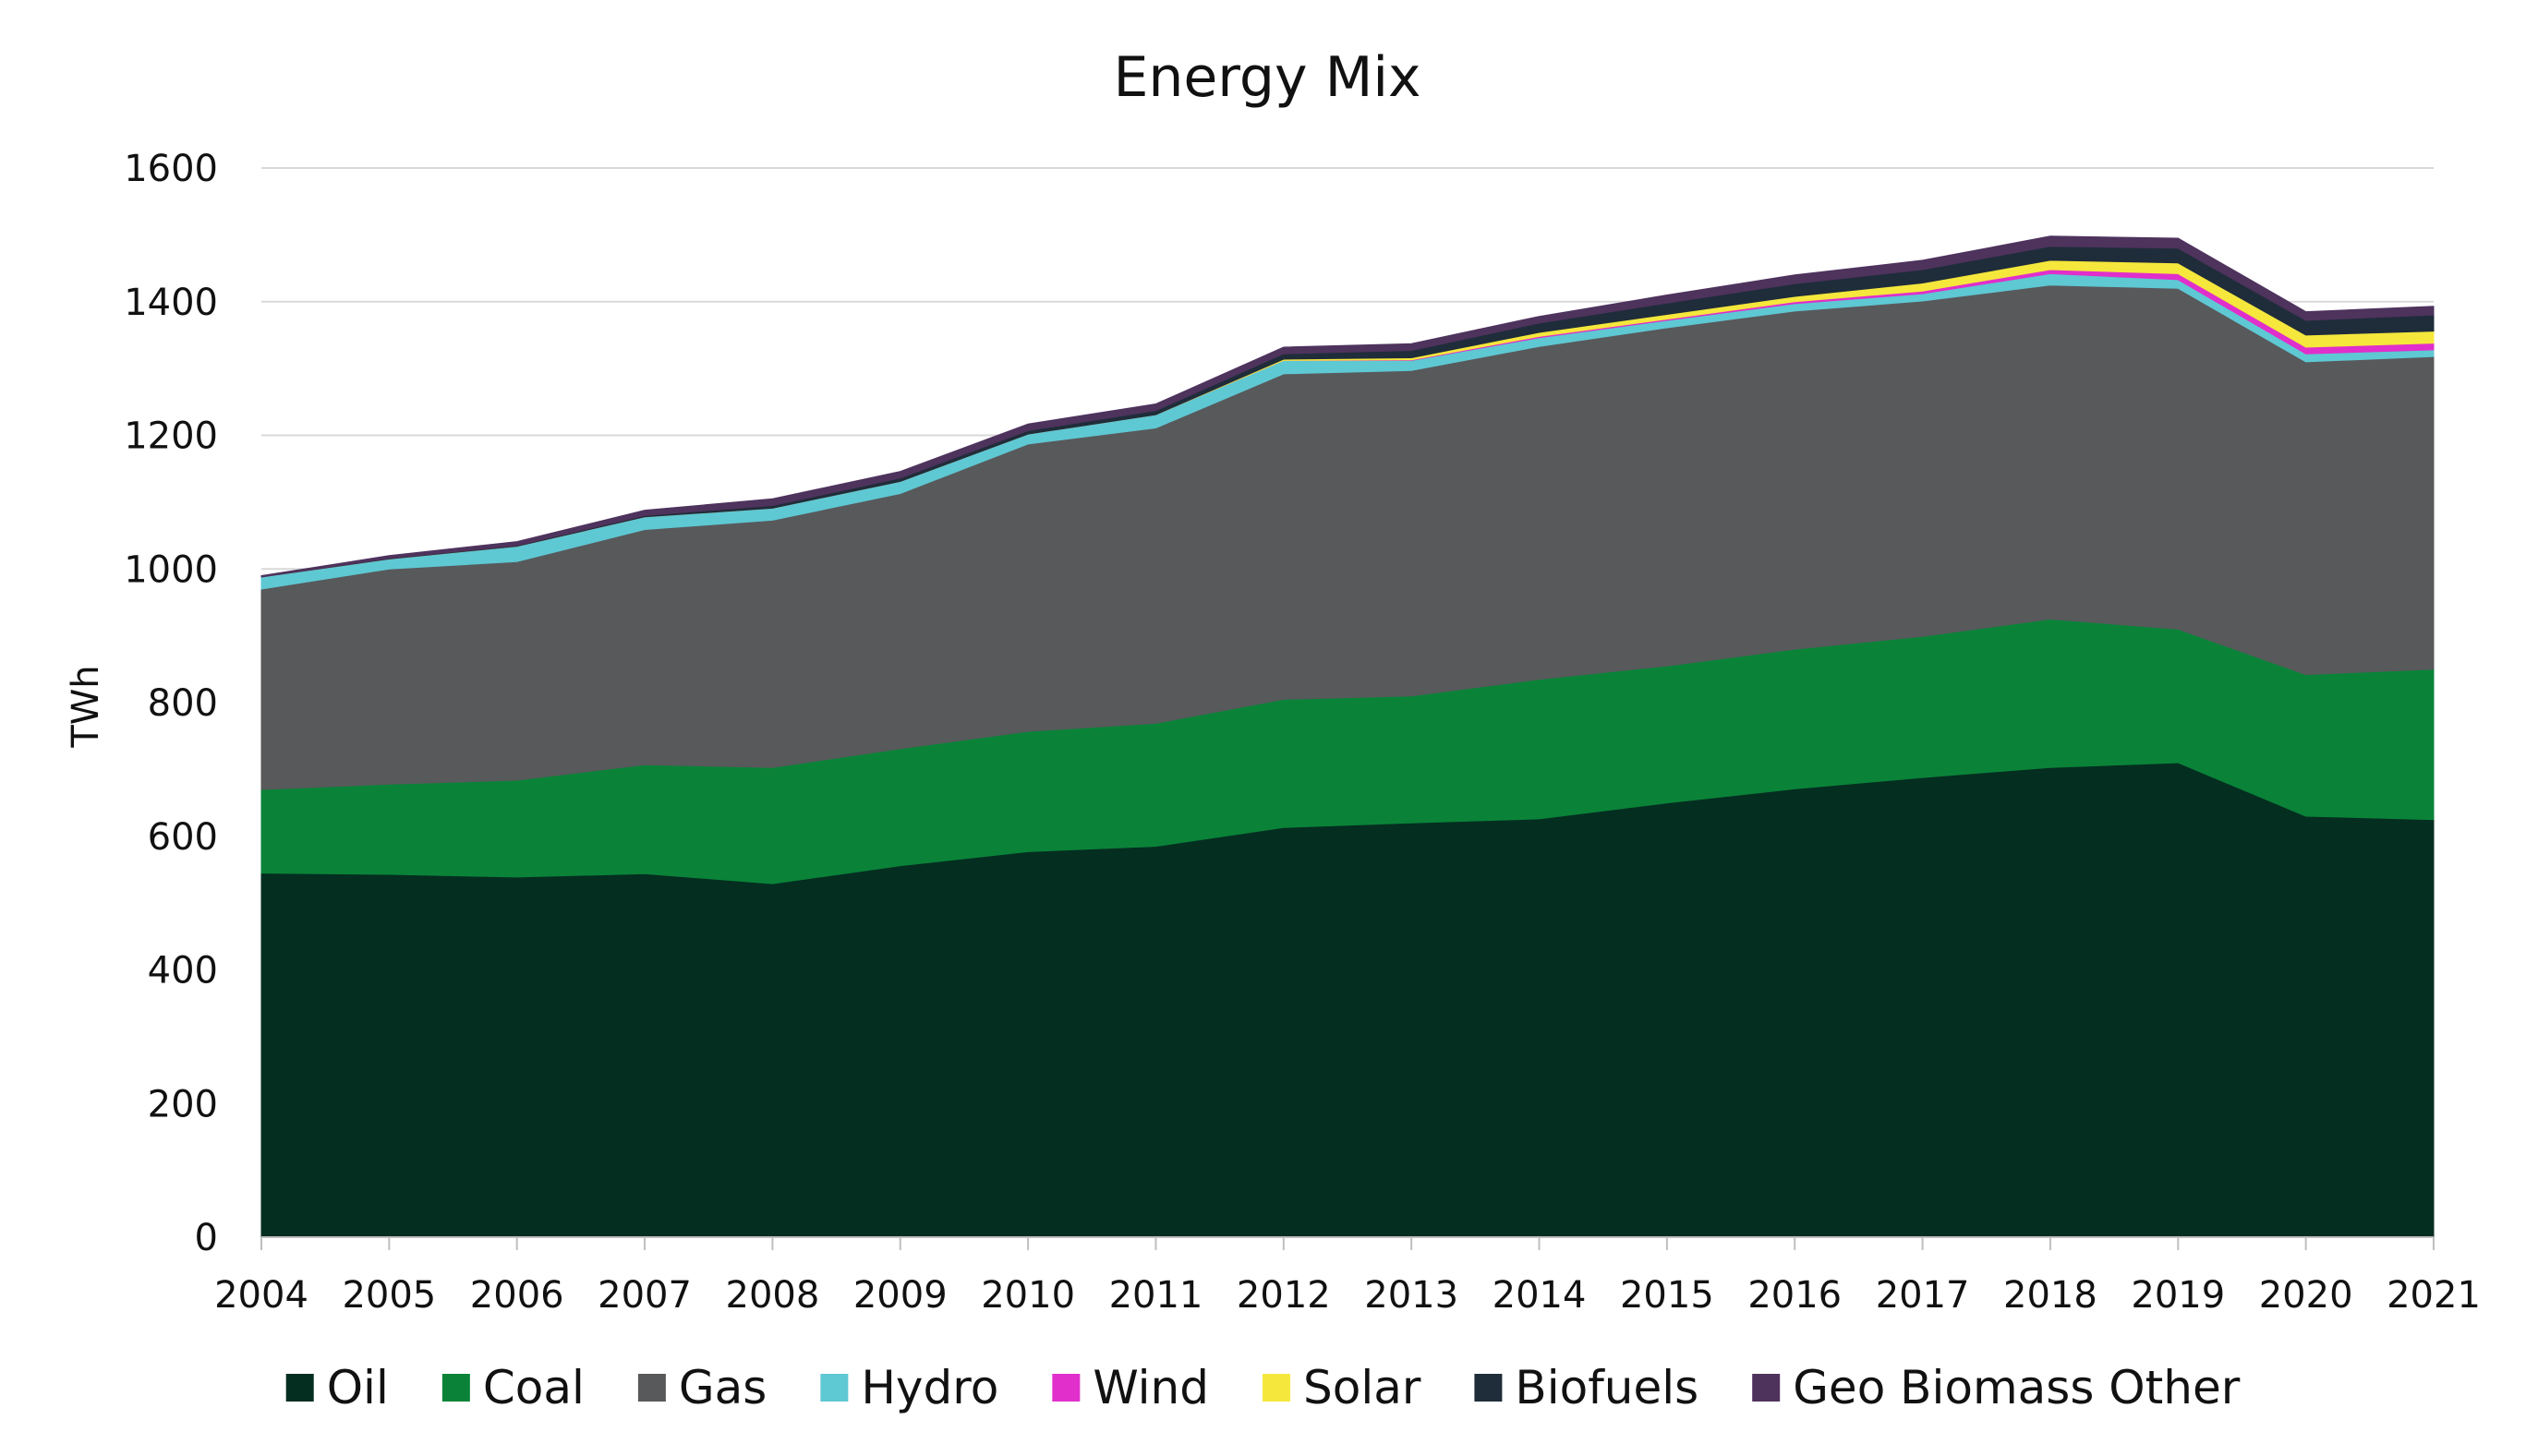 The image size is (2526, 1456). What do you see at coordinates (534, 1387) in the screenshot?
I see `legend-label: Coal` at bounding box center [534, 1387].